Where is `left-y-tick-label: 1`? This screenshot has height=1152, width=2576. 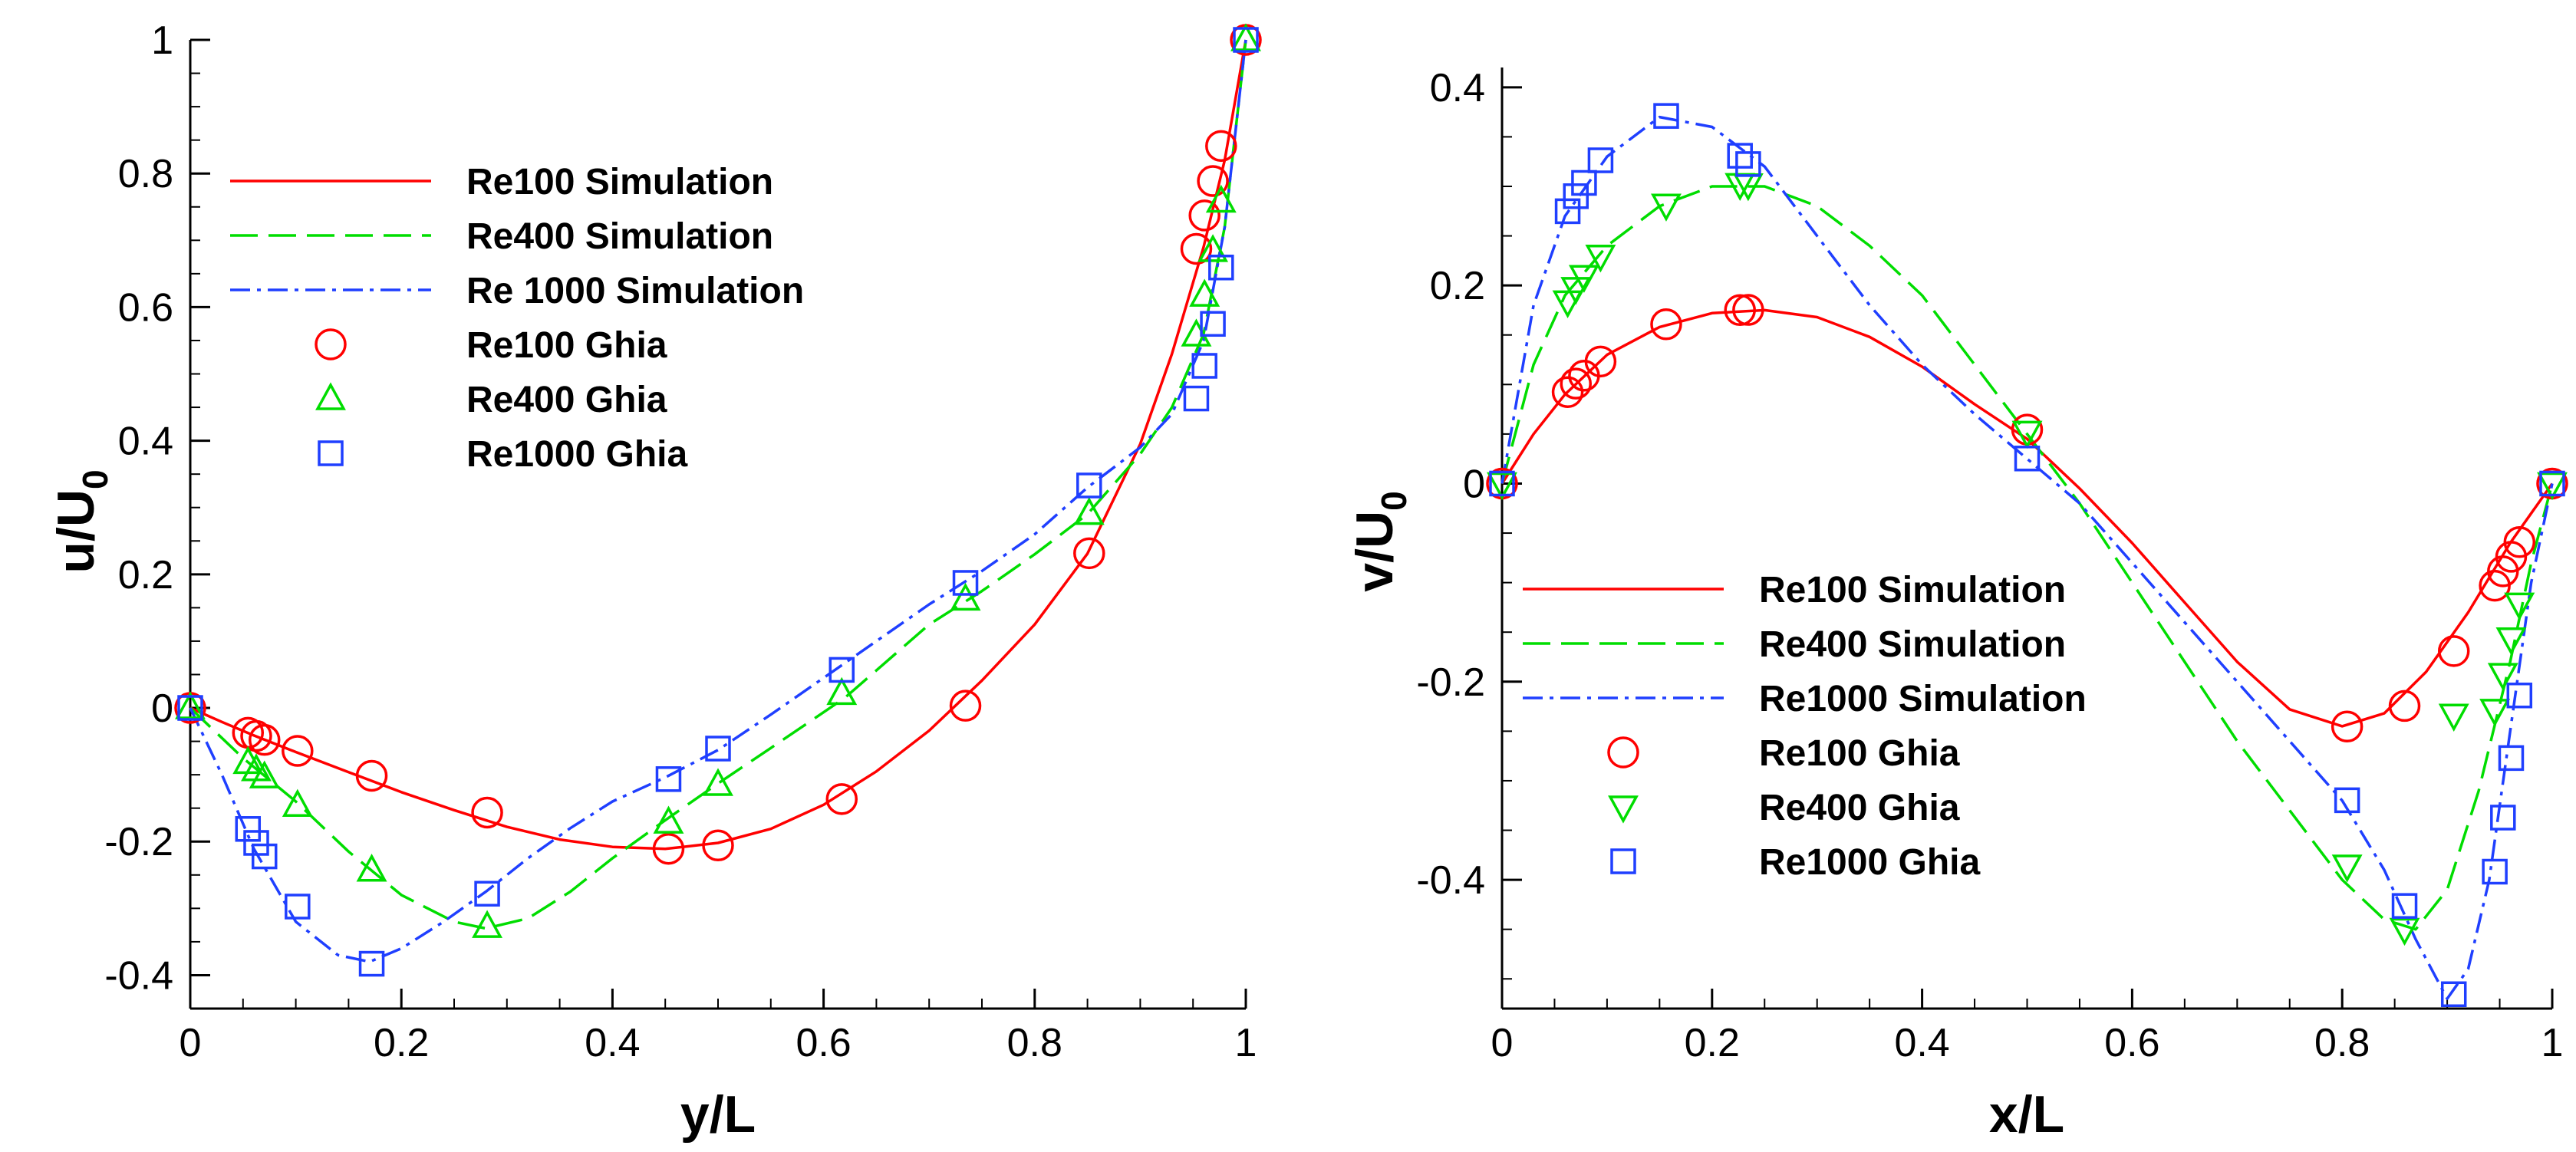
left-y-tick-label: 1 is located at coordinates (162, 40).